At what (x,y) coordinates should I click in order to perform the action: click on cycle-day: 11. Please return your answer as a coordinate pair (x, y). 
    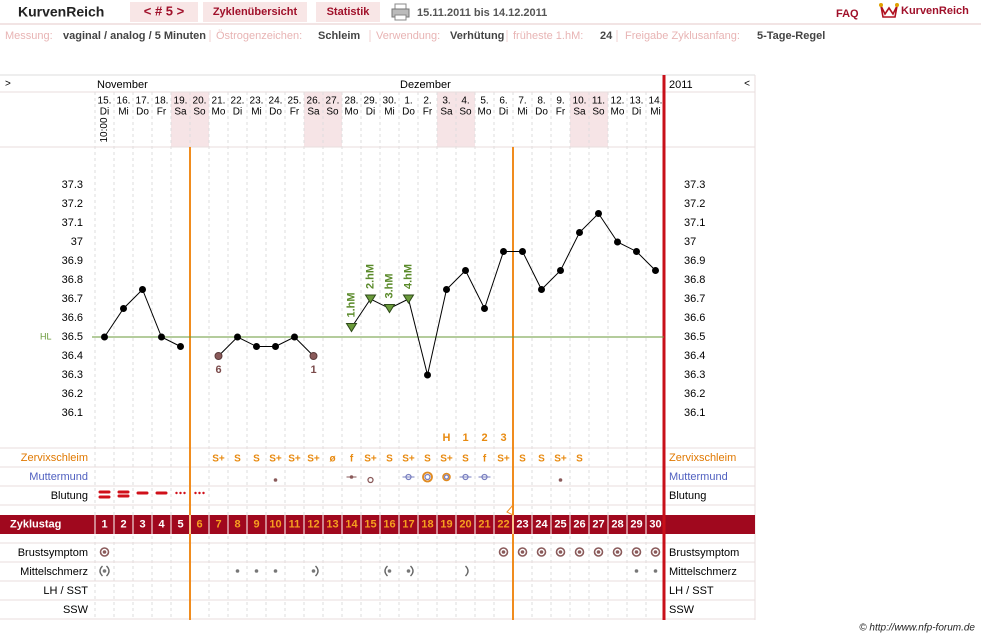
    Looking at the image, I should click on (295, 524).